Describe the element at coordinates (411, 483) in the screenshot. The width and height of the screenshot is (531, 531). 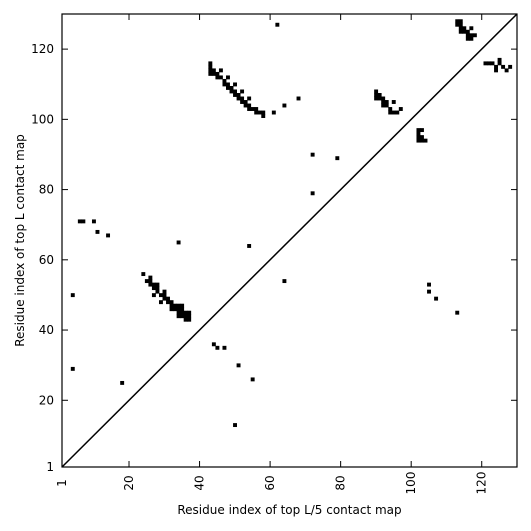
I see `x-tick-label: 100` at that location.